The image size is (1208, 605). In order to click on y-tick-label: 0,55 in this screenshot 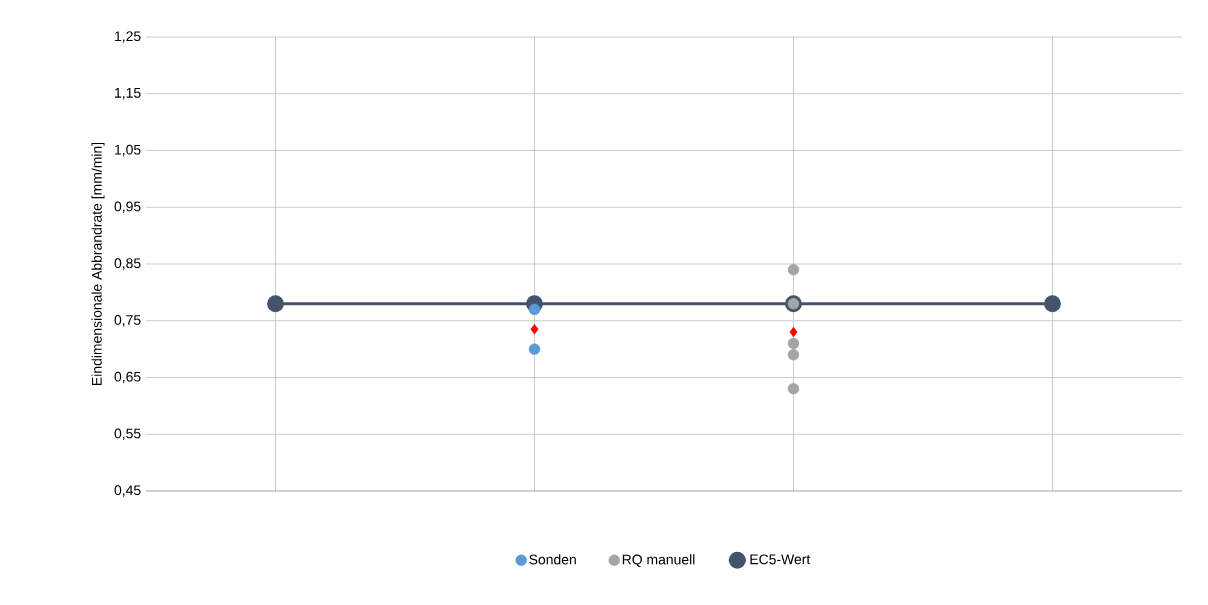, I will do `click(127, 434)`.